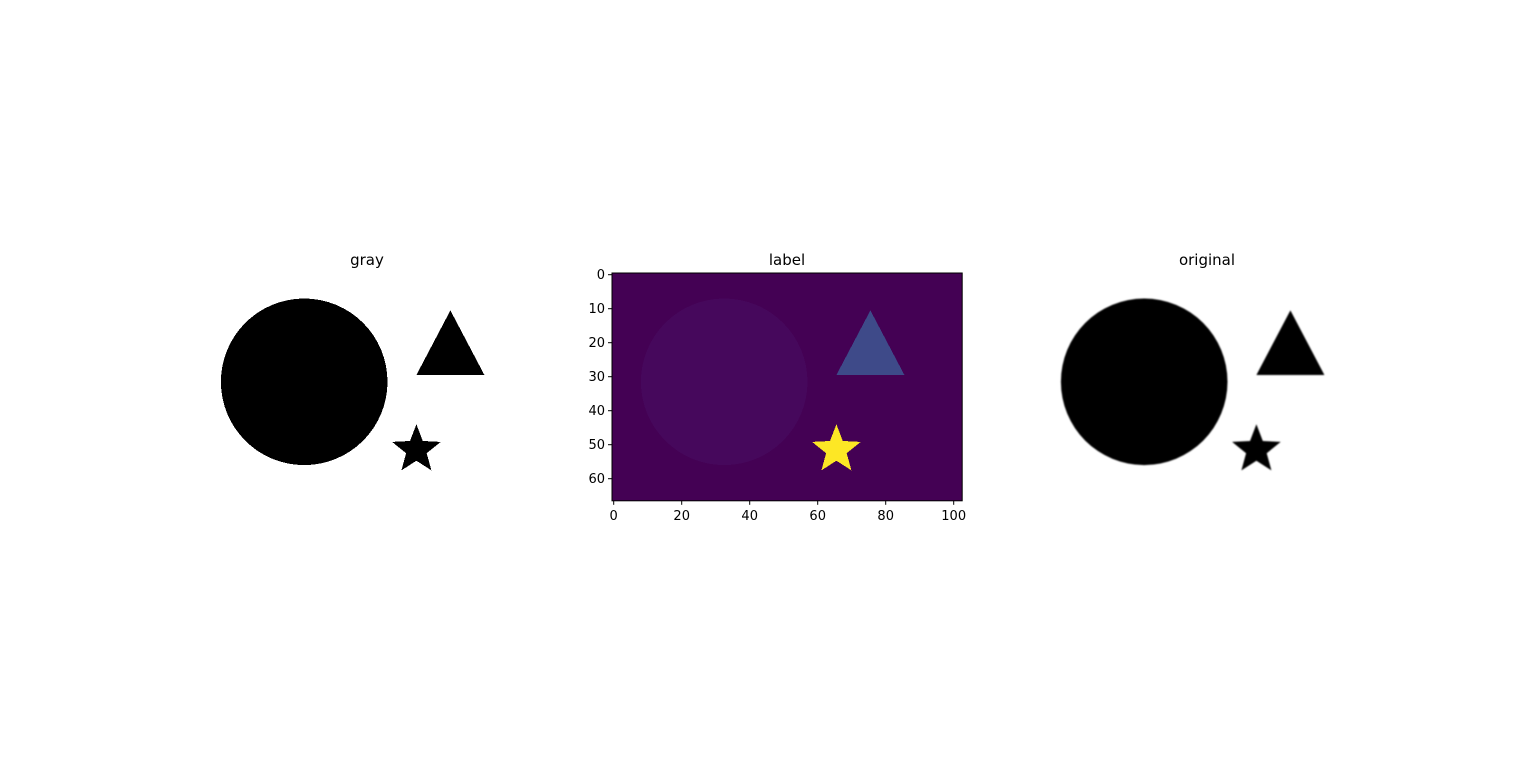 This screenshot has width=1536, height=767. What do you see at coordinates (596, 479) in the screenshot?
I see `y-tick-label: 60` at bounding box center [596, 479].